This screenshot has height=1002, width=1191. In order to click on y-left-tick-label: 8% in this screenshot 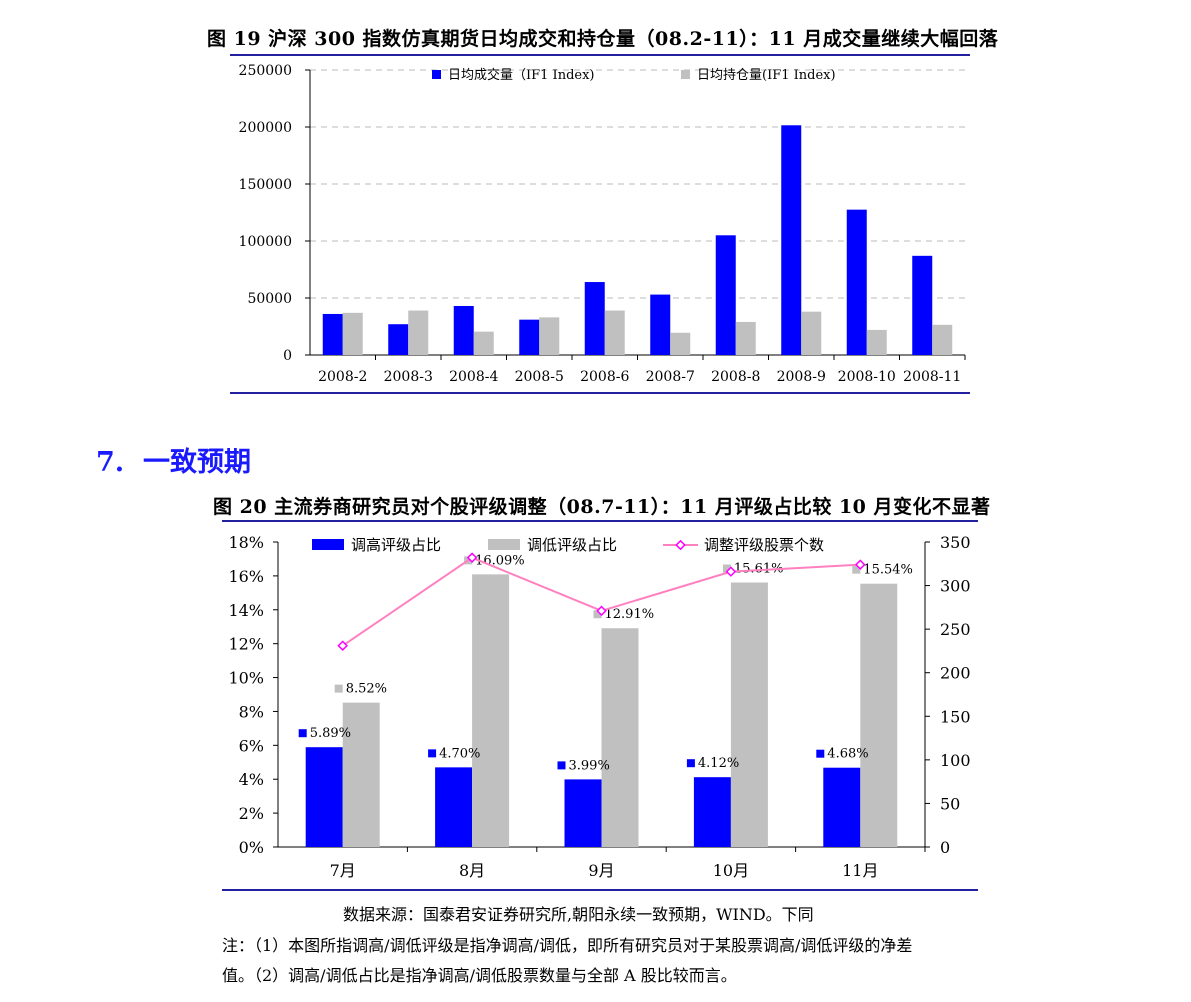, I will do `click(251, 711)`.